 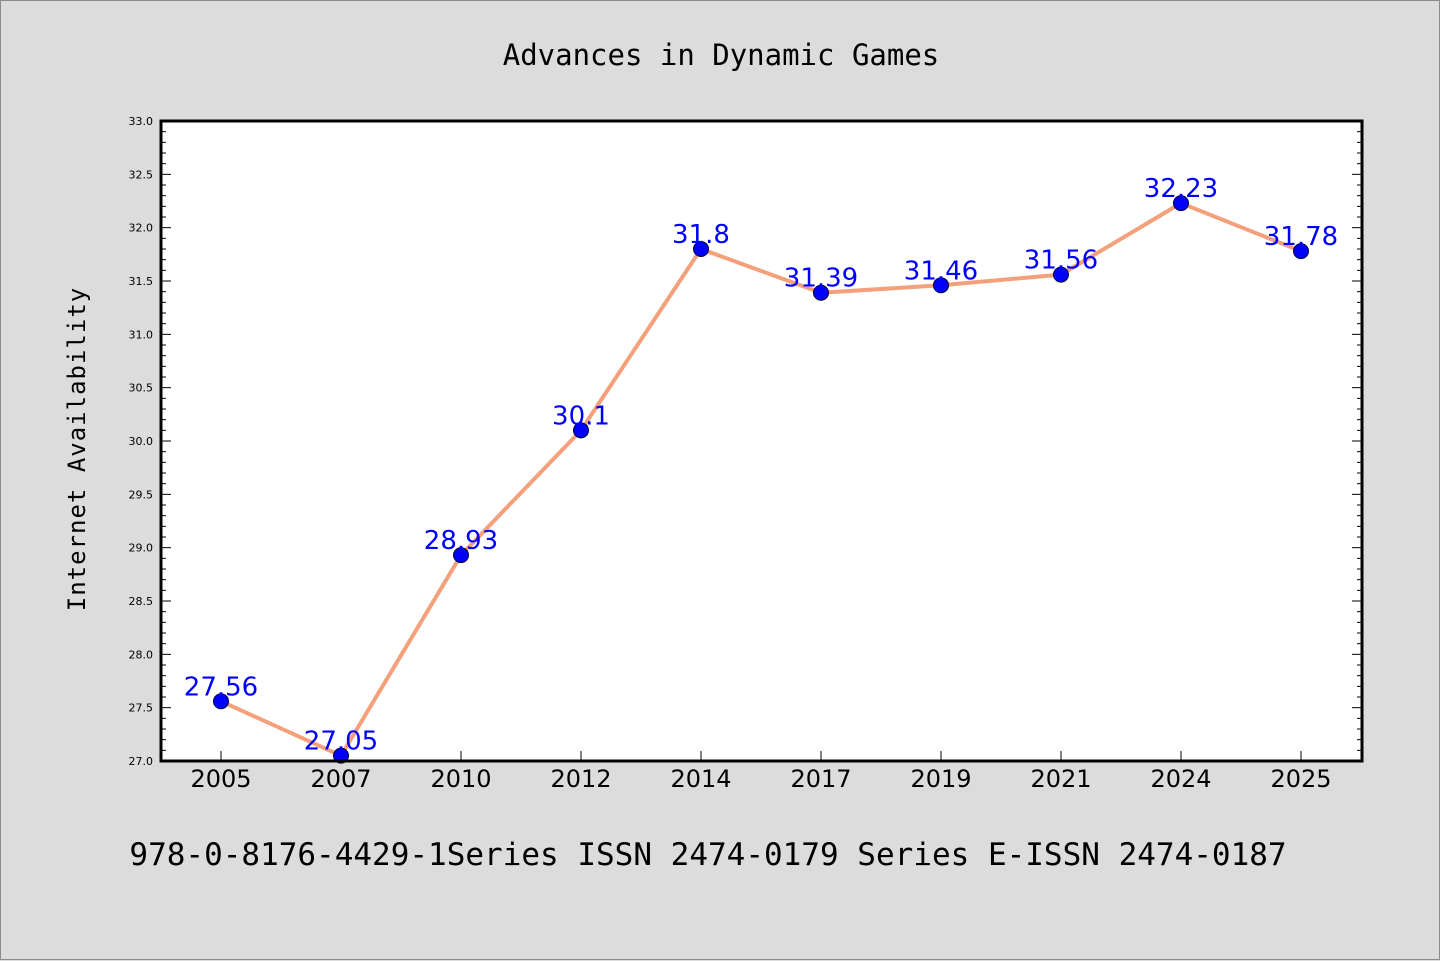 I want to click on data-label: 32.23, so click(x=1181, y=189).